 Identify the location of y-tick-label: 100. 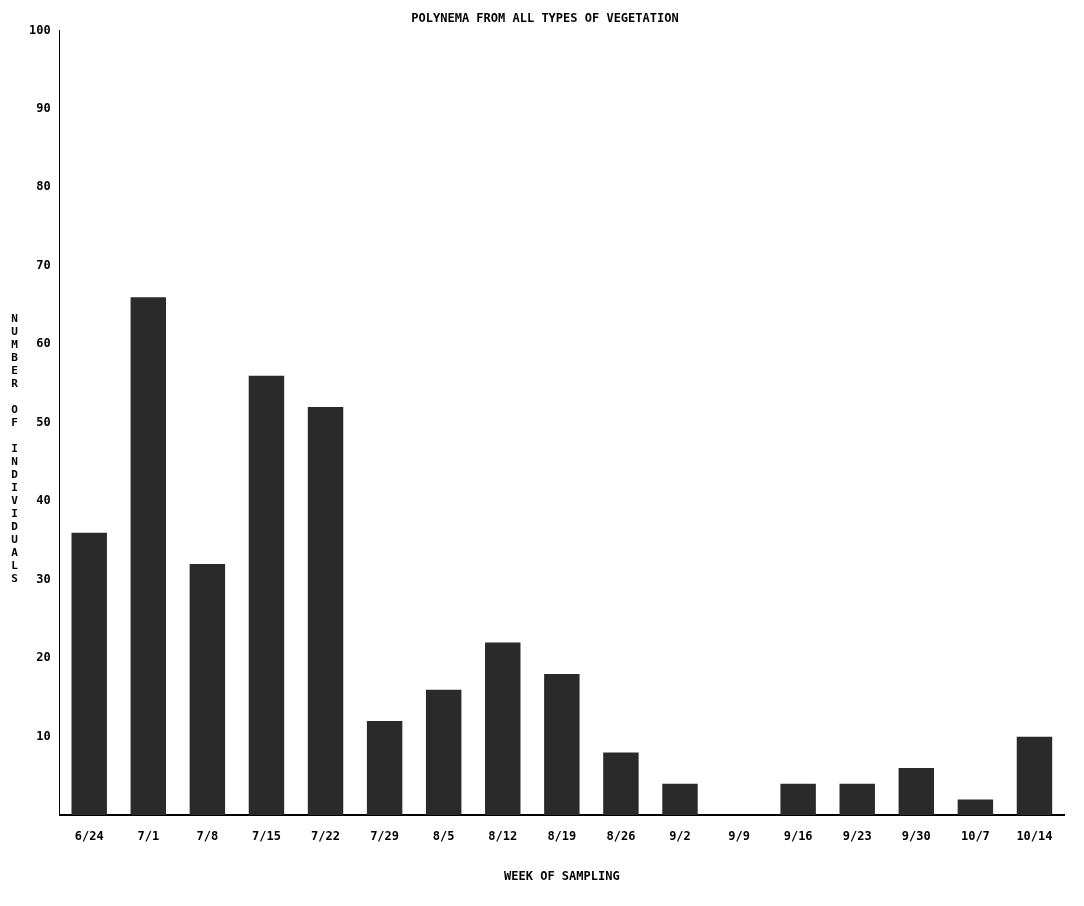
(39, 29).